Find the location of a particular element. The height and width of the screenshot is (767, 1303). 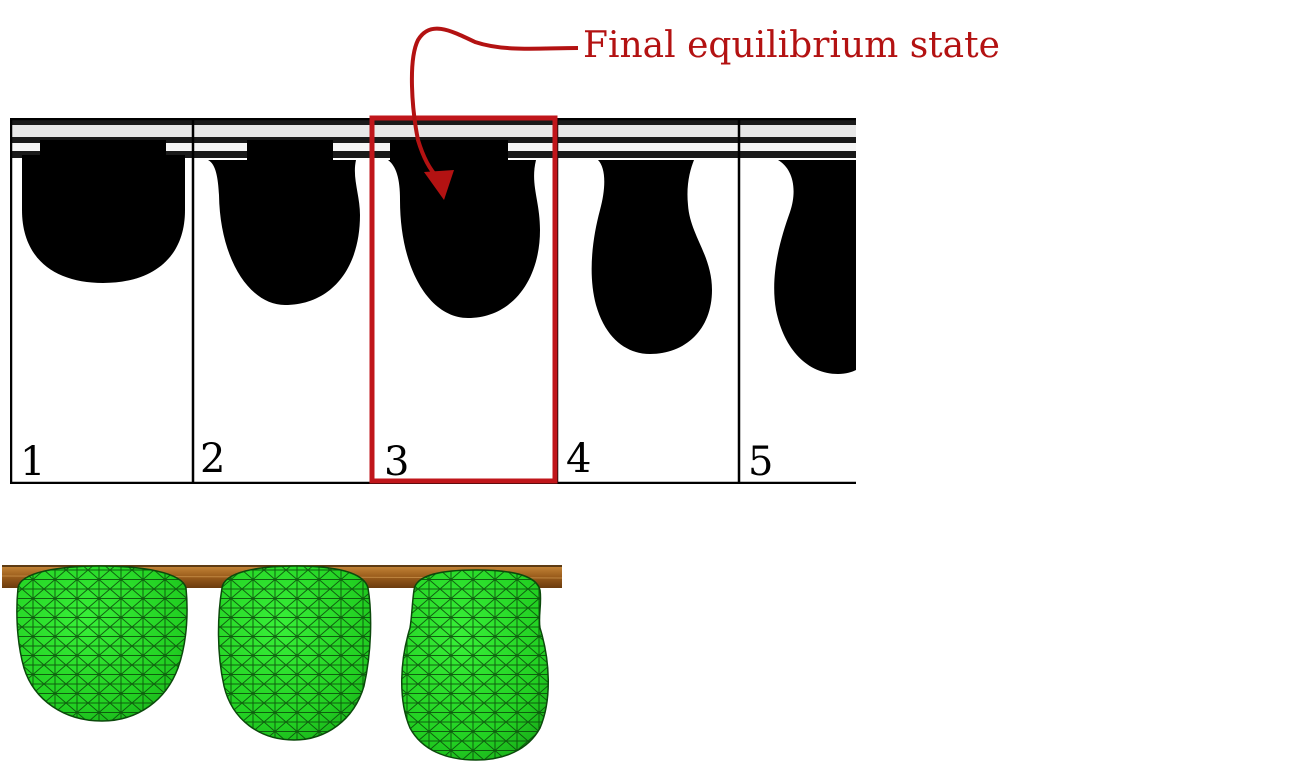

simulation-panel is located at coordinates (282, 663).